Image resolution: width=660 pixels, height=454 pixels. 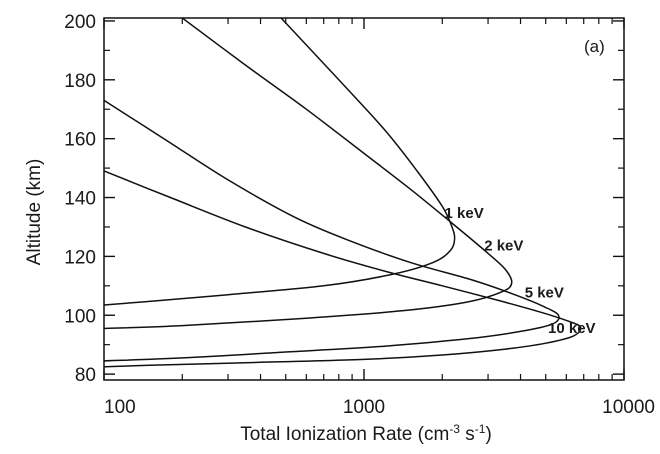 I want to click on curve-label-1-kev: 1 keV, so click(x=464, y=213).